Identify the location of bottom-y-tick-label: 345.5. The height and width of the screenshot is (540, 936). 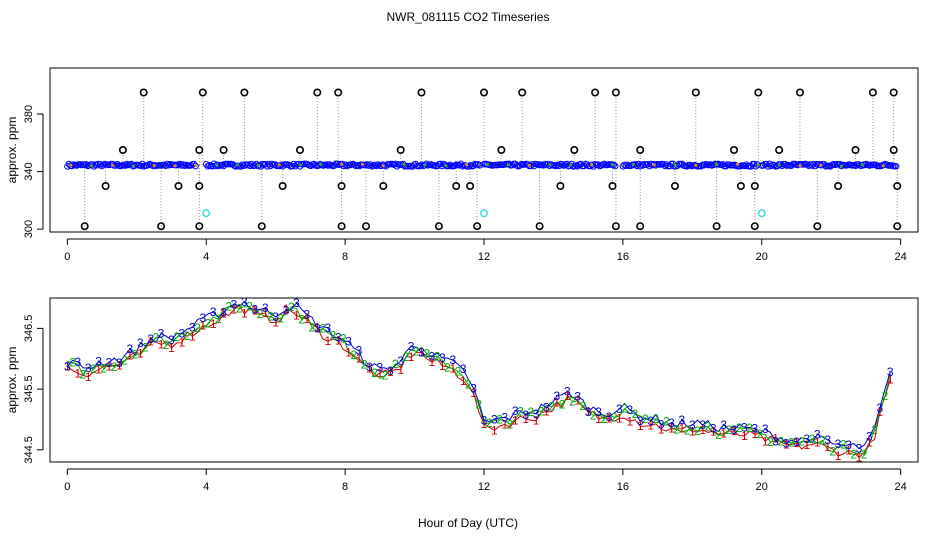
(29, 389).